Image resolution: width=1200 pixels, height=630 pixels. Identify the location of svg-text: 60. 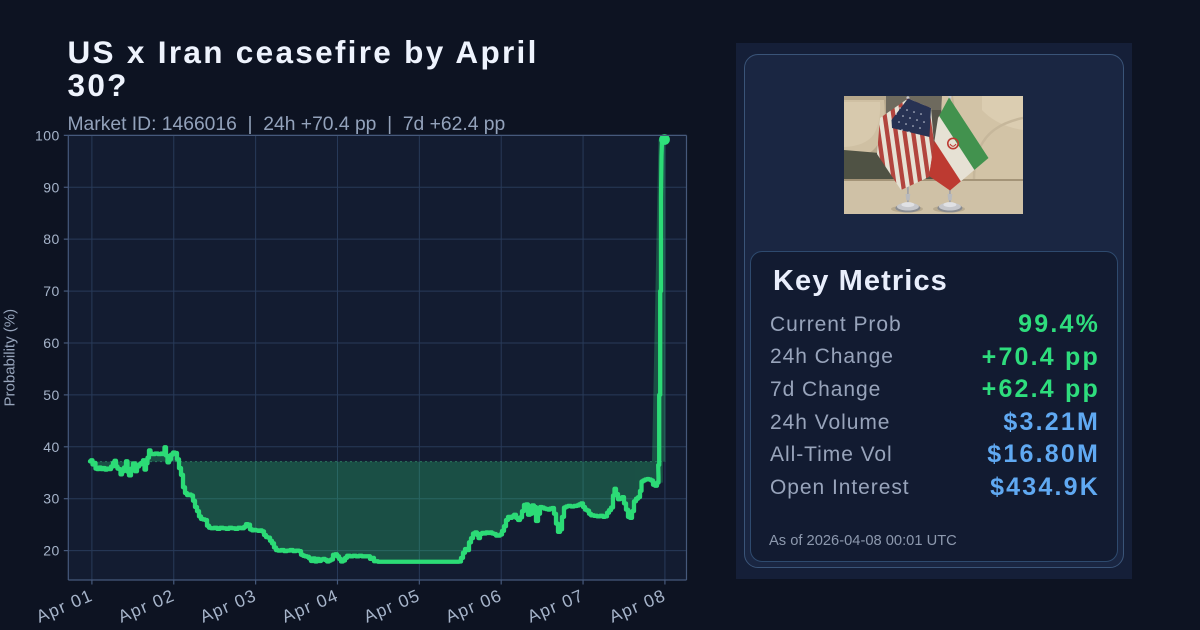
(51, 343).